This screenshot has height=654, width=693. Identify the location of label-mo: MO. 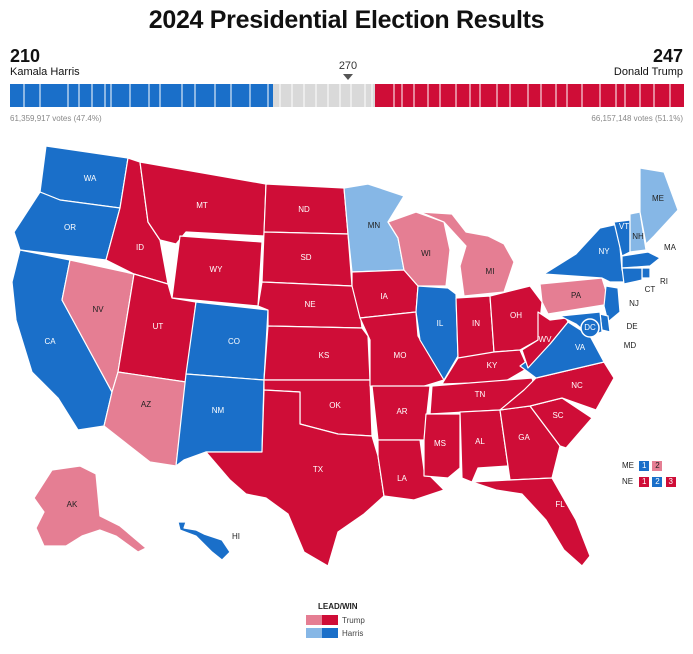
(400, 355).